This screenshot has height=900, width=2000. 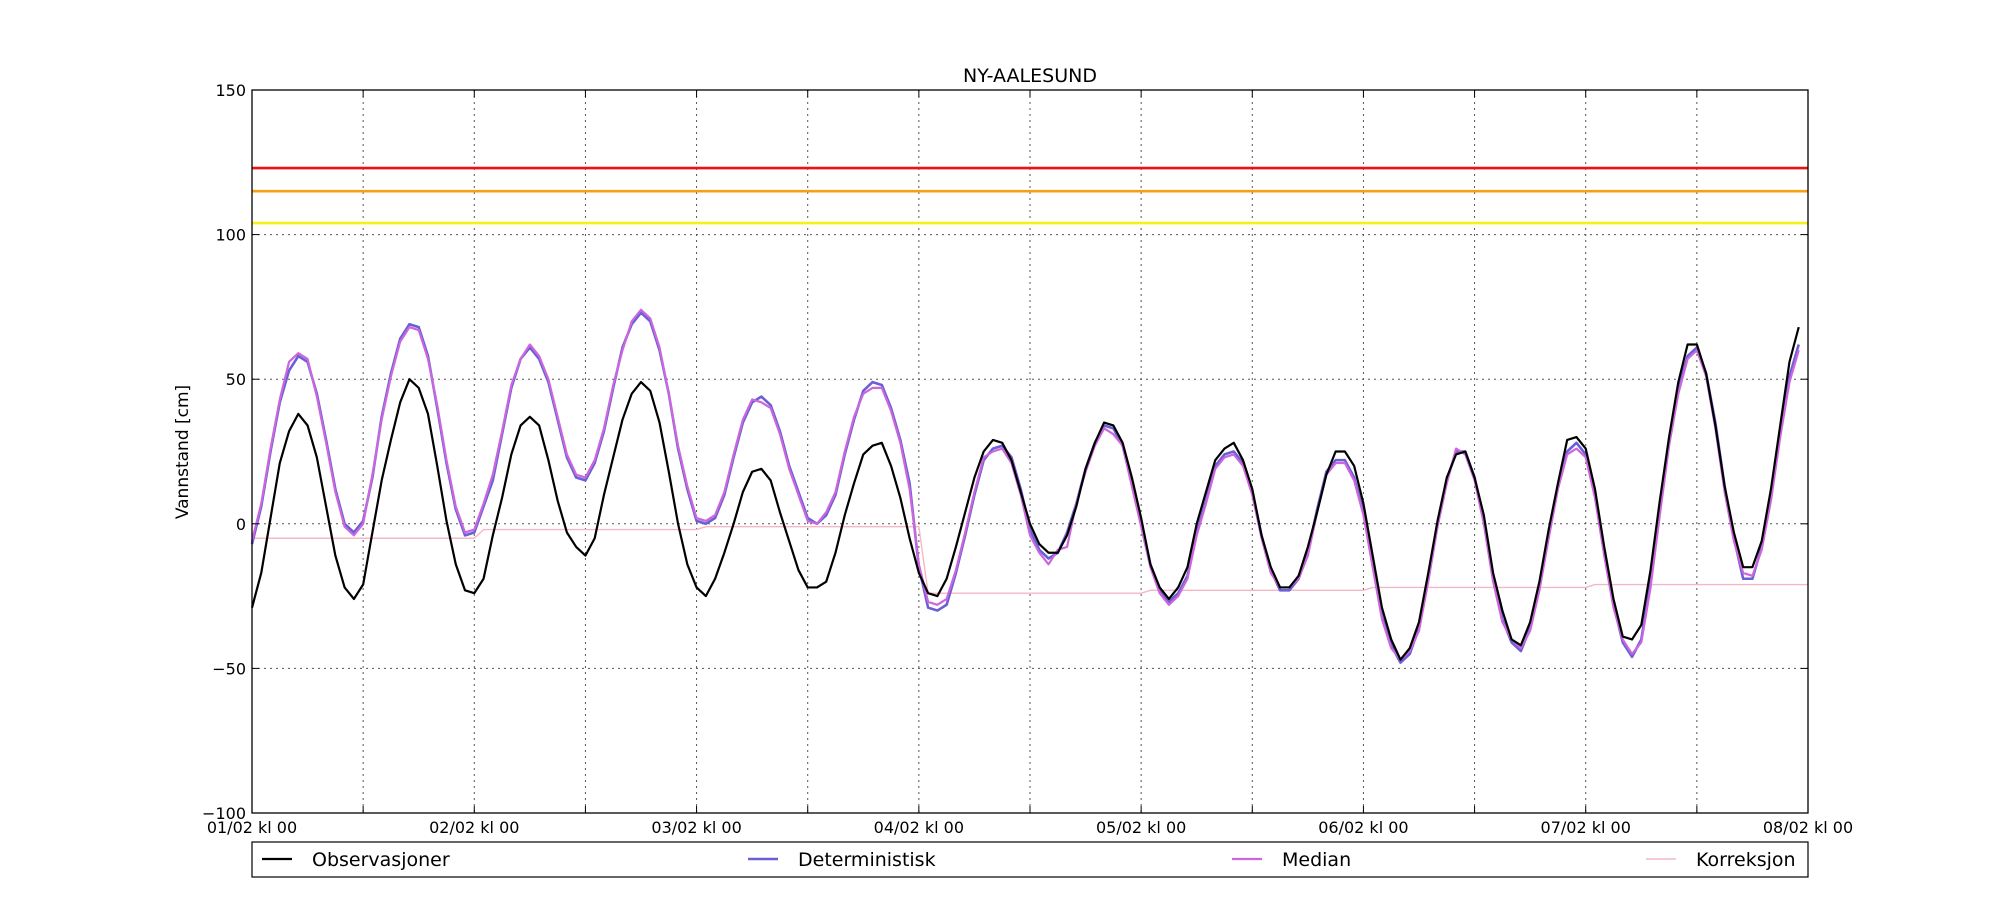 I want to click on legend-frame, so click(x=1030, y=859).